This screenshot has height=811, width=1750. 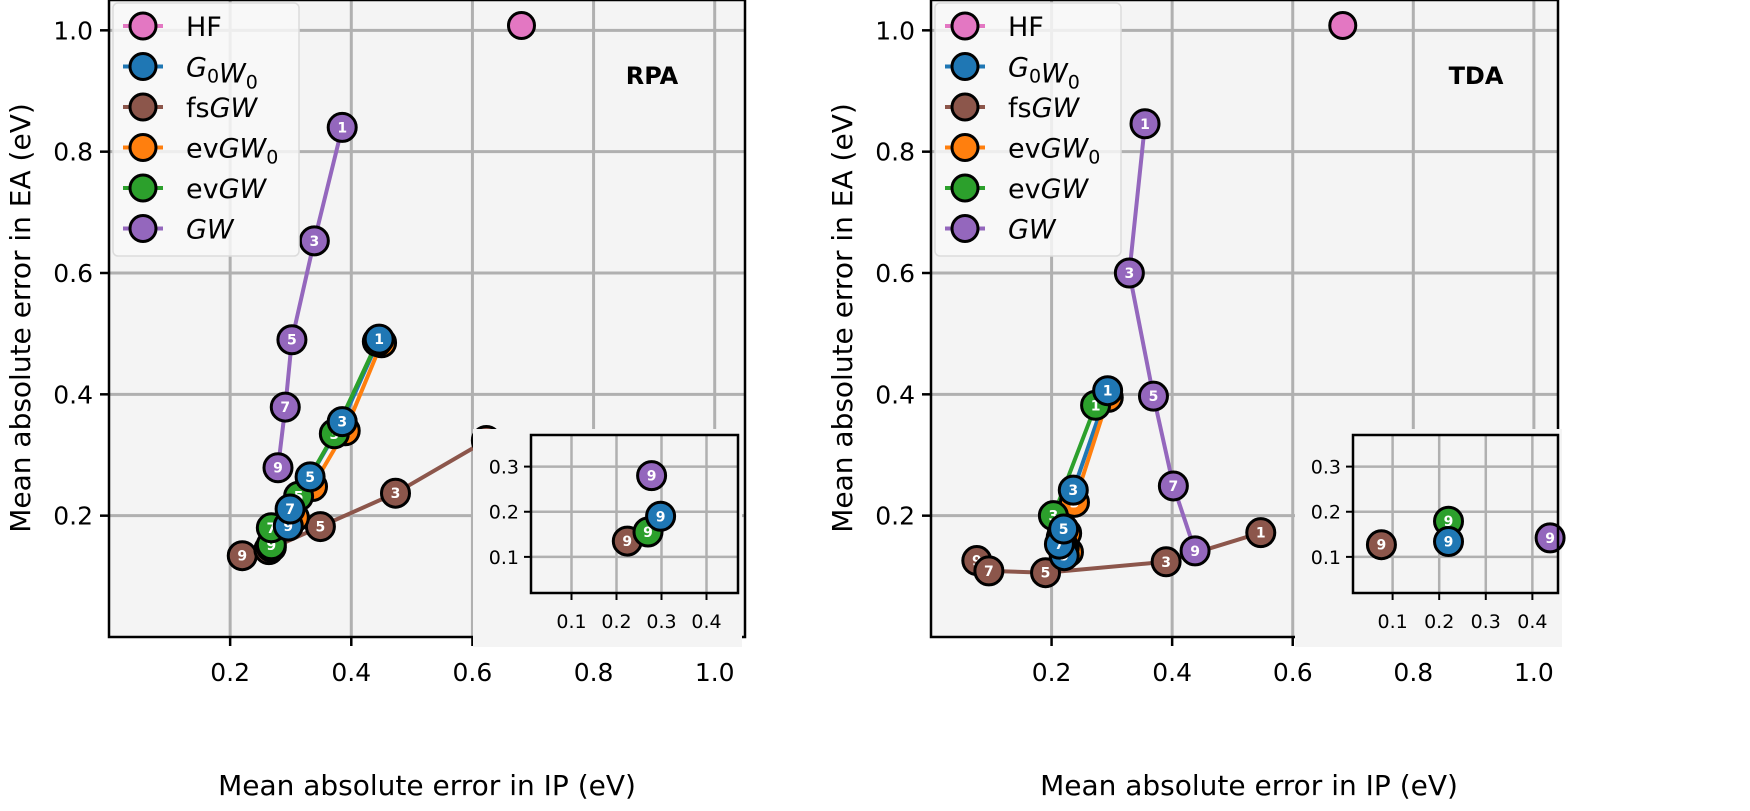 I want to click on data-point-GW: 7, so click(x=1173, y=486).